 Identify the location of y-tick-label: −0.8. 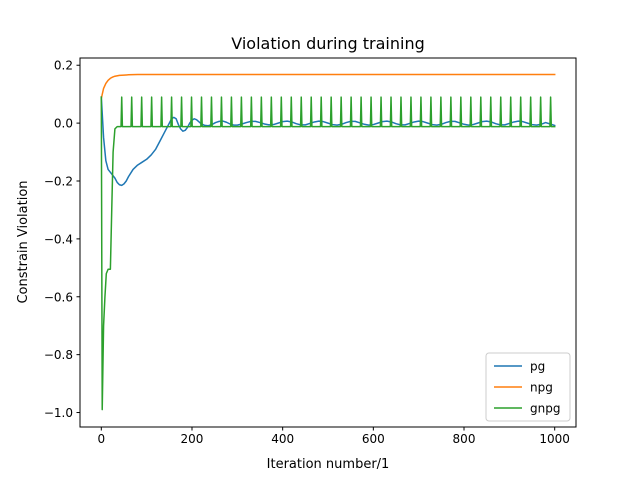
(58, 355).